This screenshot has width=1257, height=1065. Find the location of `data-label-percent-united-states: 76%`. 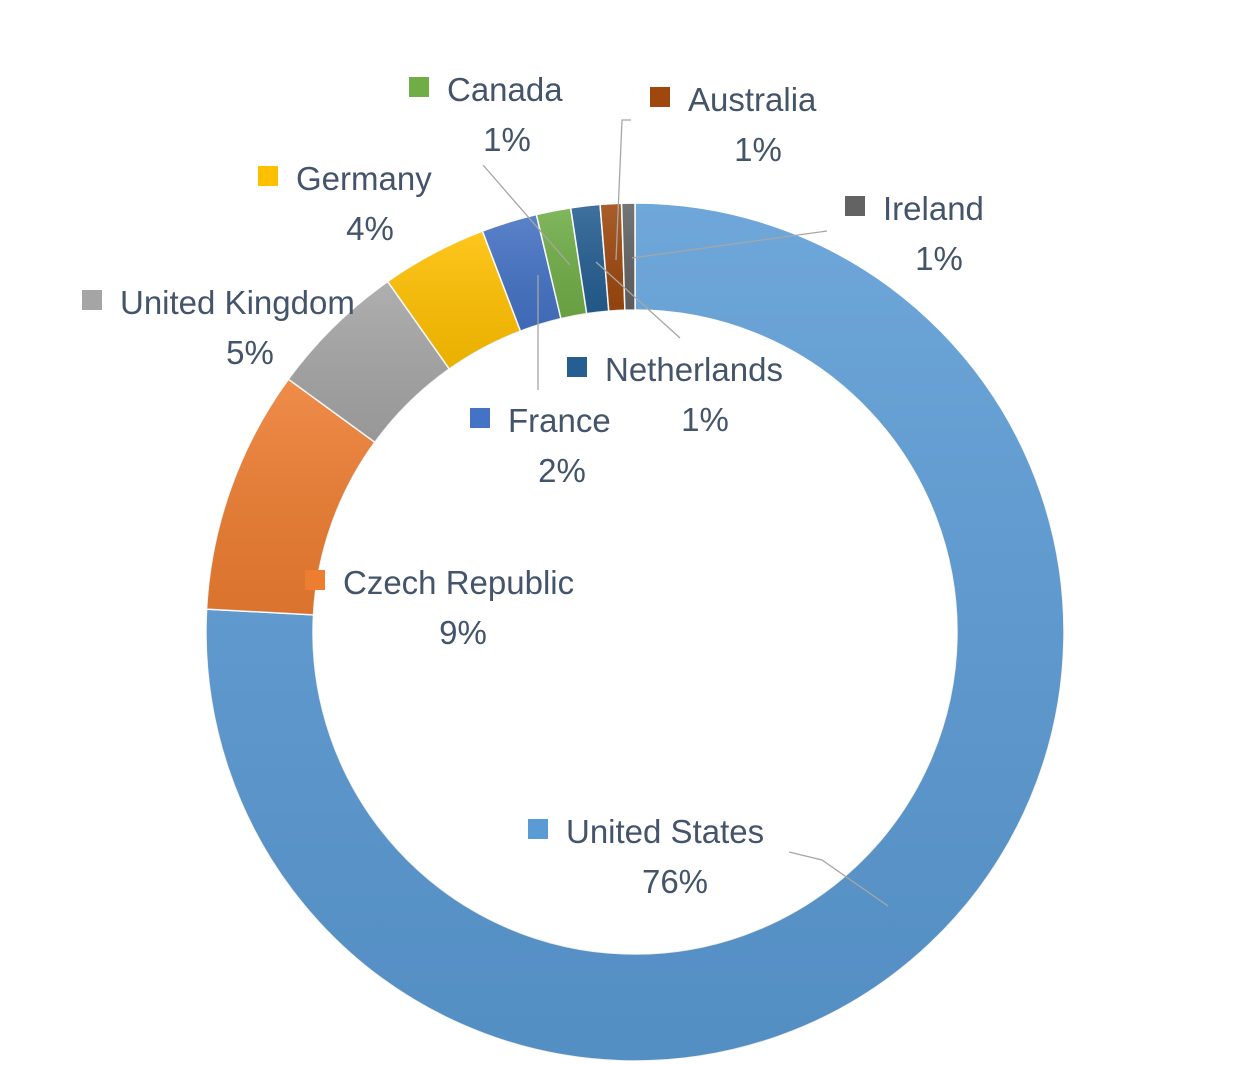

data-label-percent-united-states: 76% is located at coordinates (675, 881).